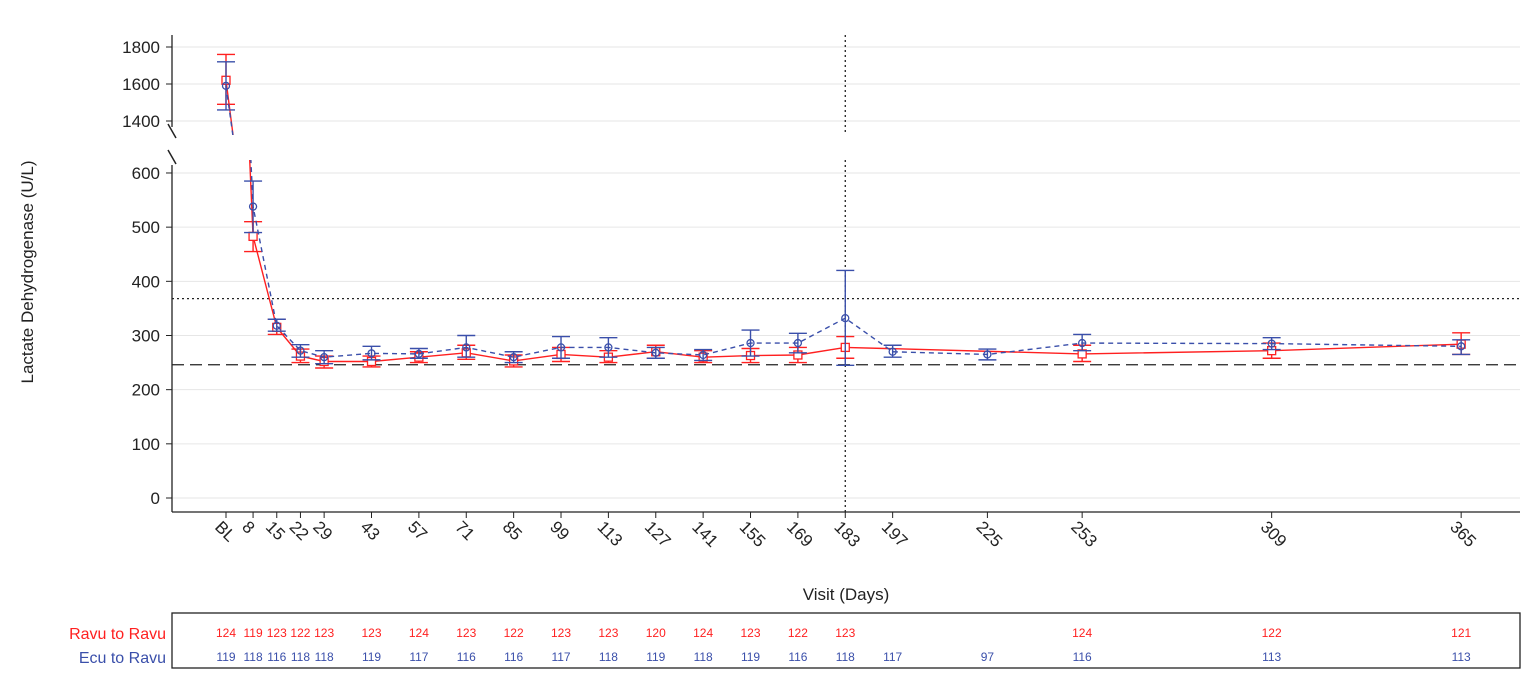 This screenshot has height=683, width=1530. Describe the element at coordinates (122, 658) in the screenshot. I see `series-label-ecu: Ecu to Ravu` at that location.